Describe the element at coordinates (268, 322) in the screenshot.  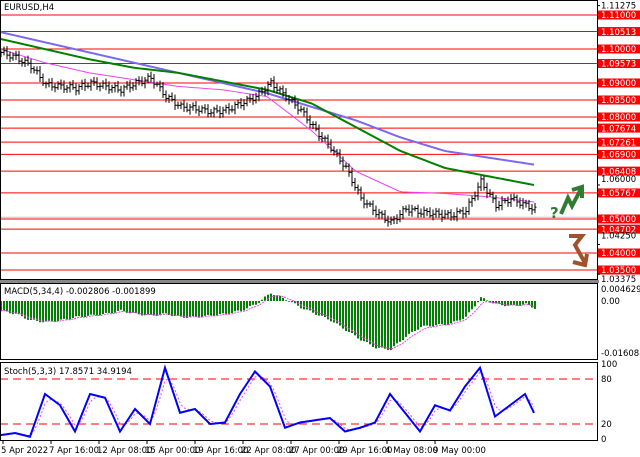
I see `macd-signal-line` at that location.